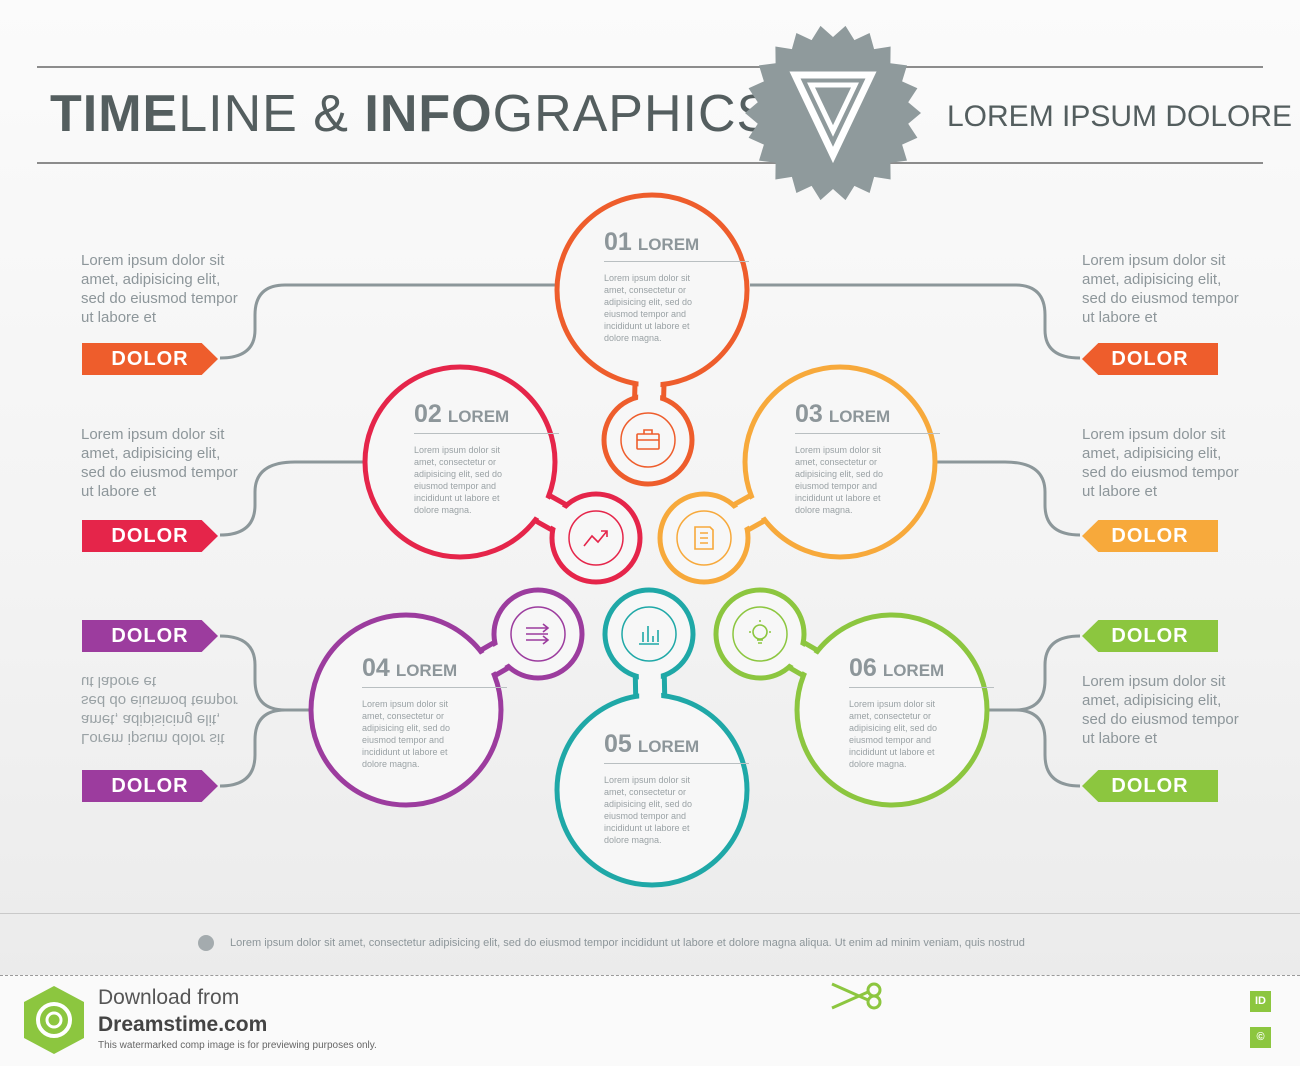  Describe the element at coordinates (150, 636) in the screenshot. I see `tag-left-3: DOLOR` at that location.